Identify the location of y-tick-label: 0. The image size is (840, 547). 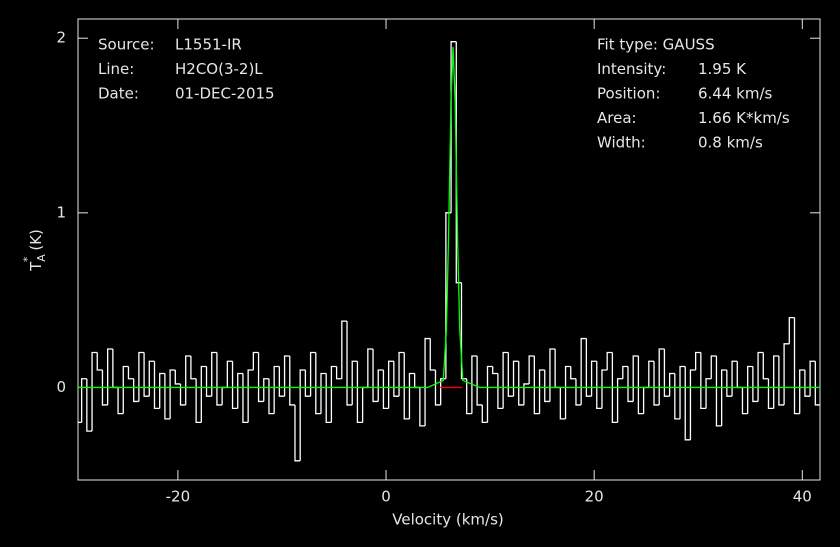
(61, 387).